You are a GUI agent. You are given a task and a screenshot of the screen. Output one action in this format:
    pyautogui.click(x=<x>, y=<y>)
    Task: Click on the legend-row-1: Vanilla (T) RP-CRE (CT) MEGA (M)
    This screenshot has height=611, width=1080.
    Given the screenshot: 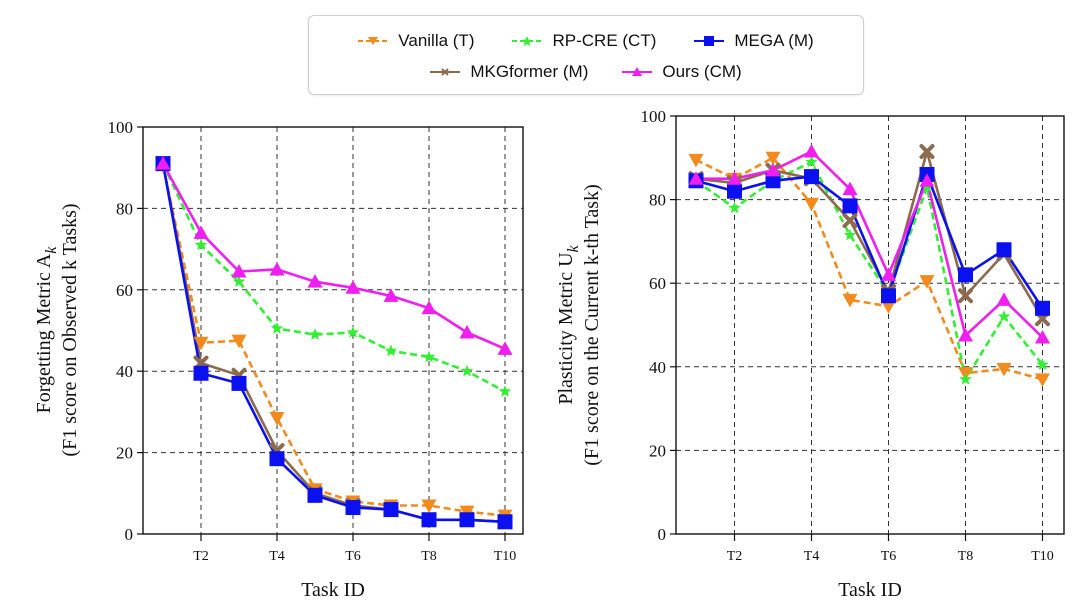 What is the action you would take?
    pyautogui.click(x=586, y=41)
    